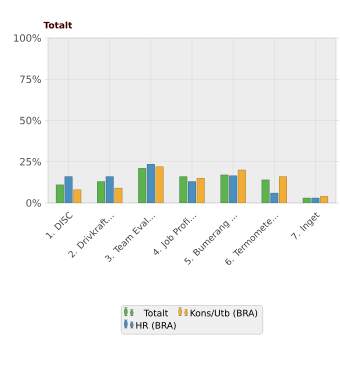 This screenshot has width=340, height=370. I want to click on y-tick-label: 100%, so click(27, 38).